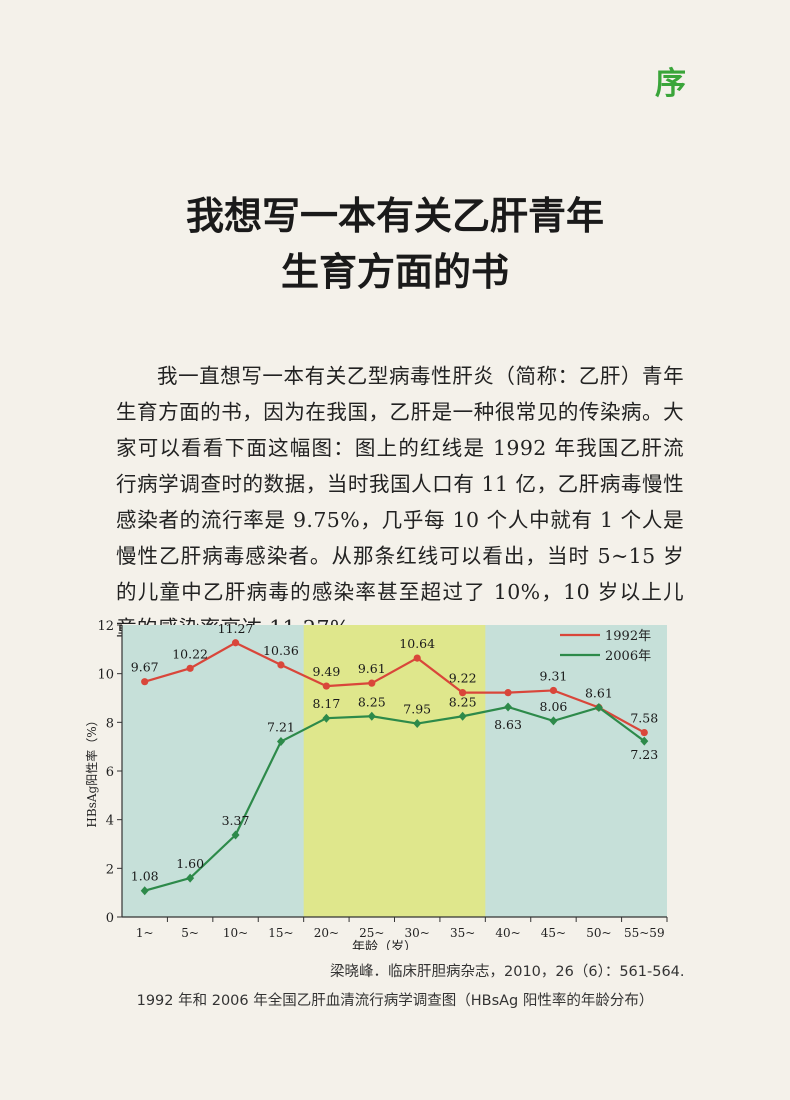 The image size is (790, 1100). What do you see at coordinates (235, 933) in the screenshot?
I see `x-tick-label: 10~` at bounding box center [235, 933].